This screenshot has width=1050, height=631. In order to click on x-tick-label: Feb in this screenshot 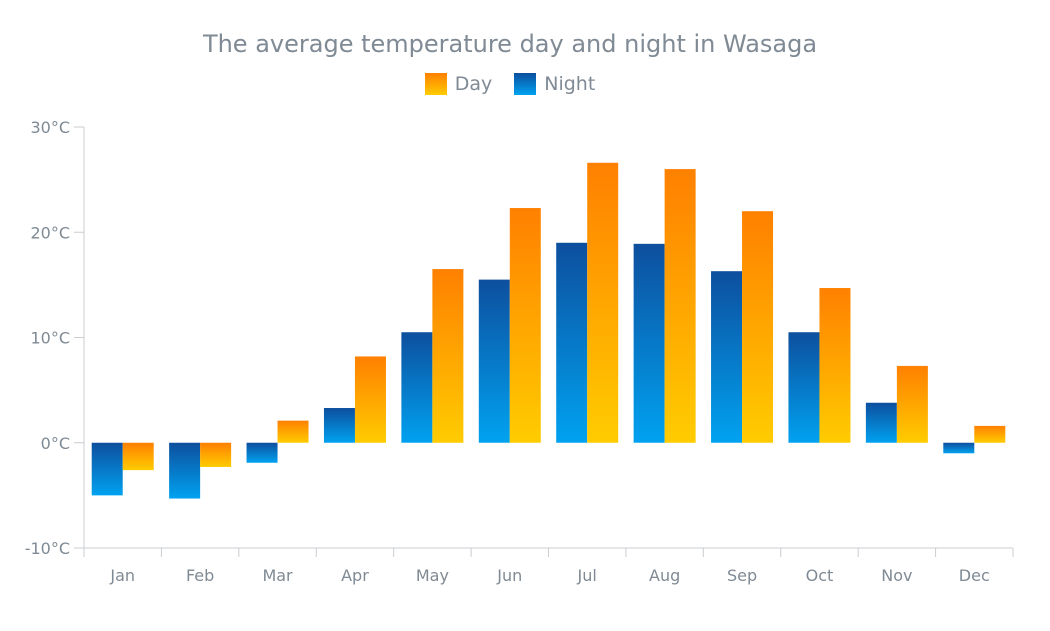, I will do `click(200, 575)`.